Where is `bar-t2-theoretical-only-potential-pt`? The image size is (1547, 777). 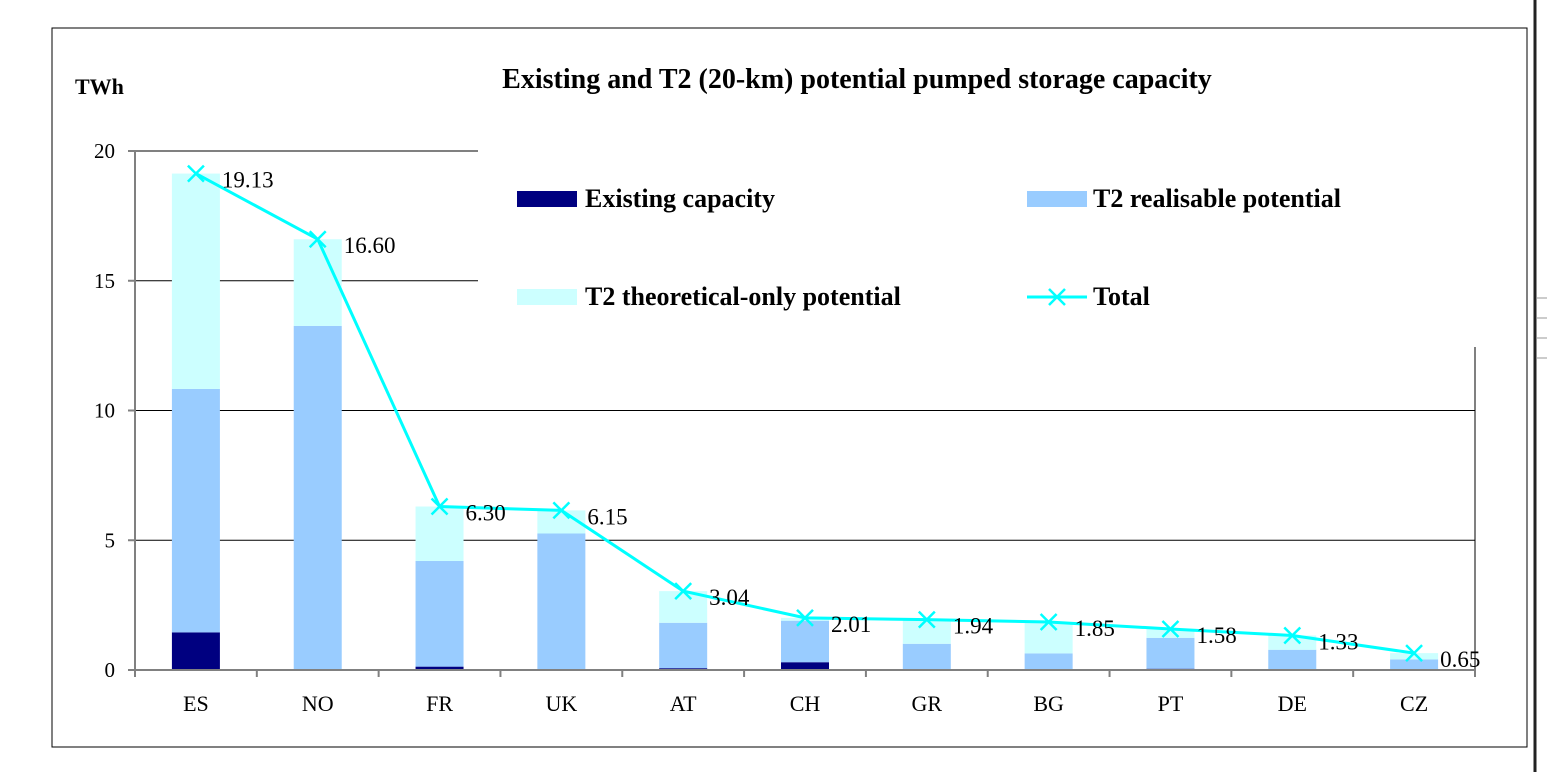 bar-t2-theoretical-only-potential-pt is located at coordinates (1170, 633).